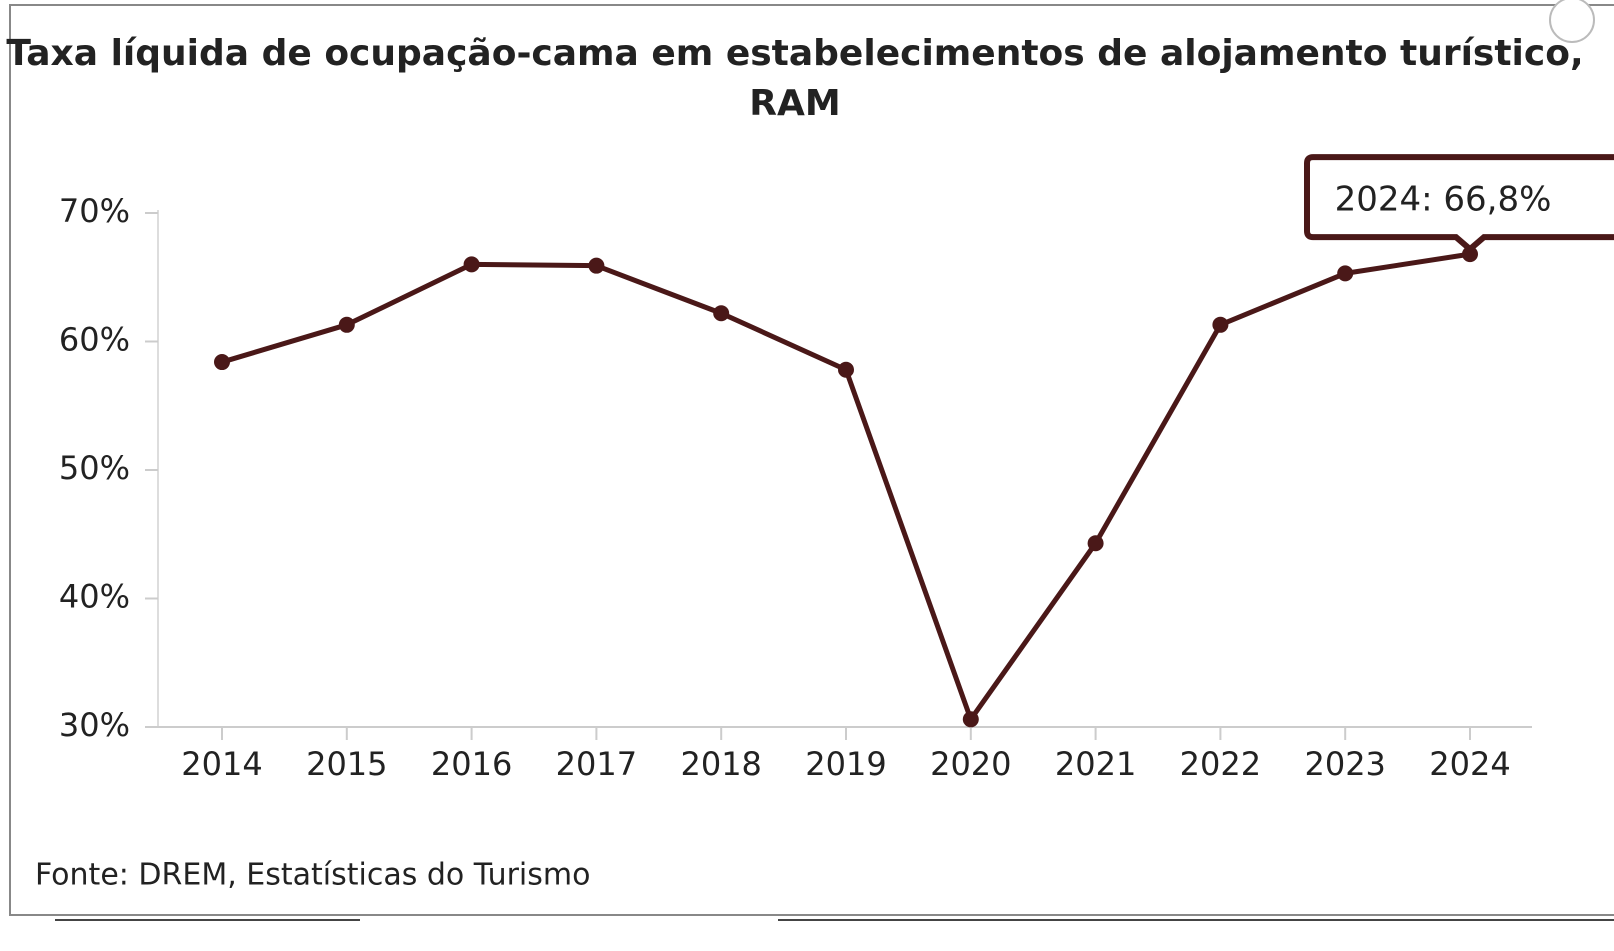 The height and width of the screenshot is (951, 1614). Describe the element at coordinates (94, 211) in the screenshot. I see `y-tick-label: 70%` at that location.